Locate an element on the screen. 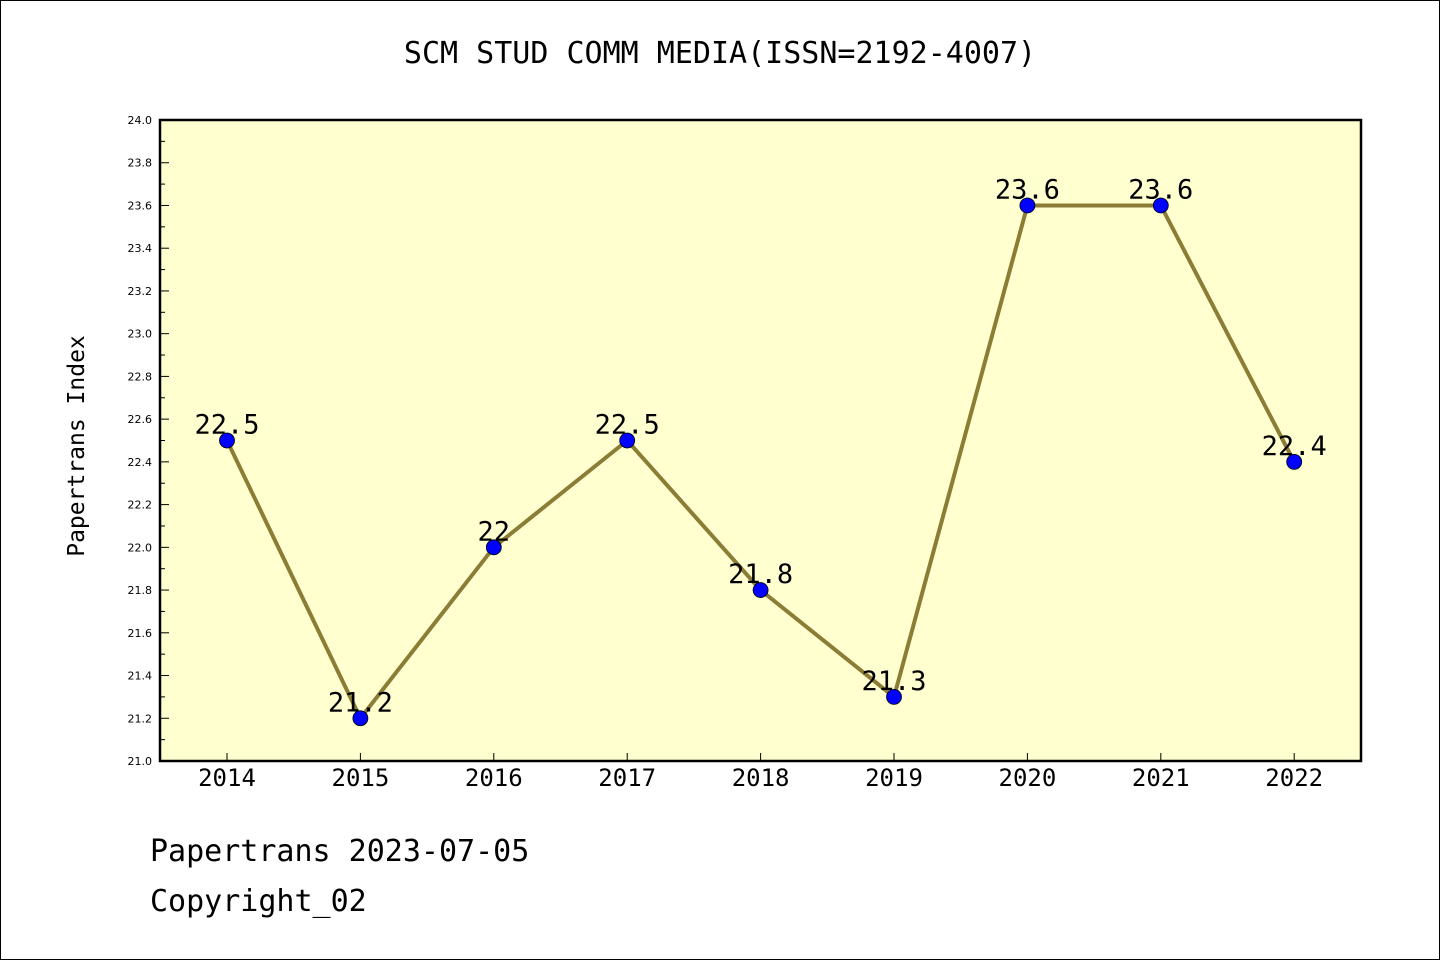  y-tick-label: 21.8 is located at coordinates (140, 590).